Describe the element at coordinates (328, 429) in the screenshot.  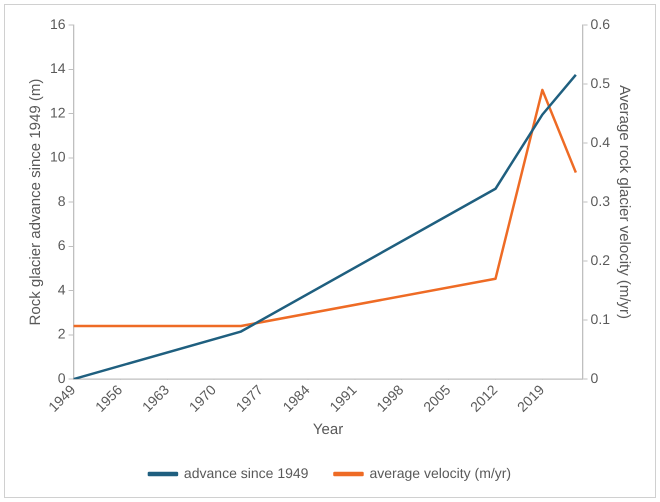
I see `x-axis-title: Year` at that location.